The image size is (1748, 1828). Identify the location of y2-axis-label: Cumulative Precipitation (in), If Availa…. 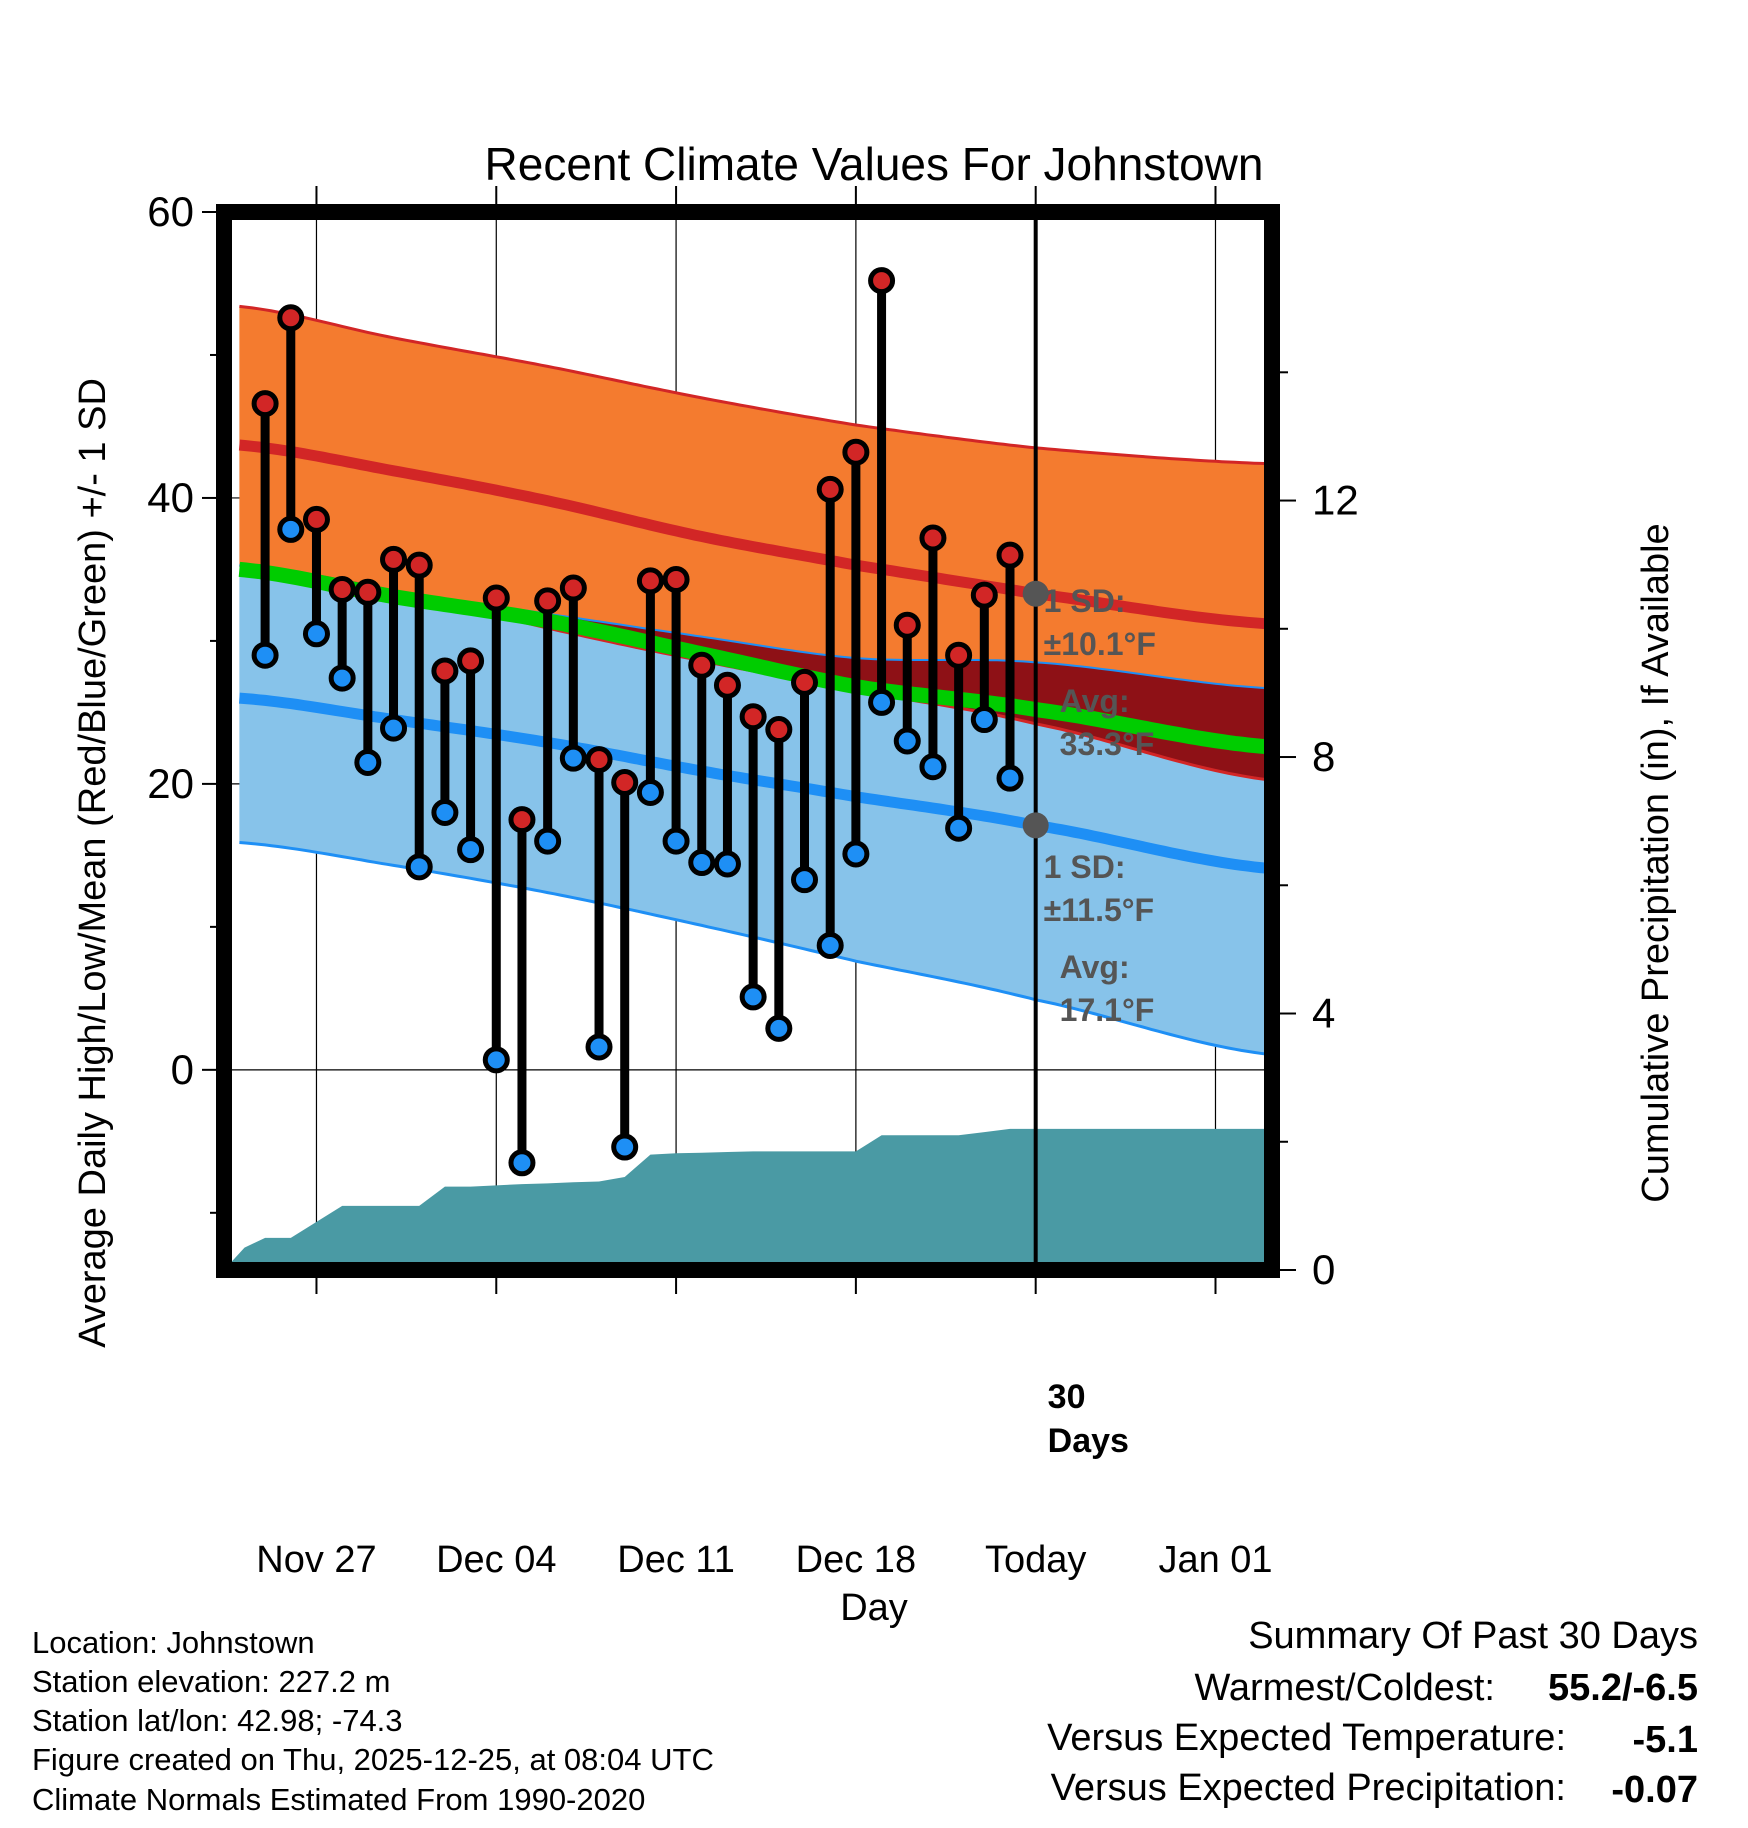
(1656, 862).